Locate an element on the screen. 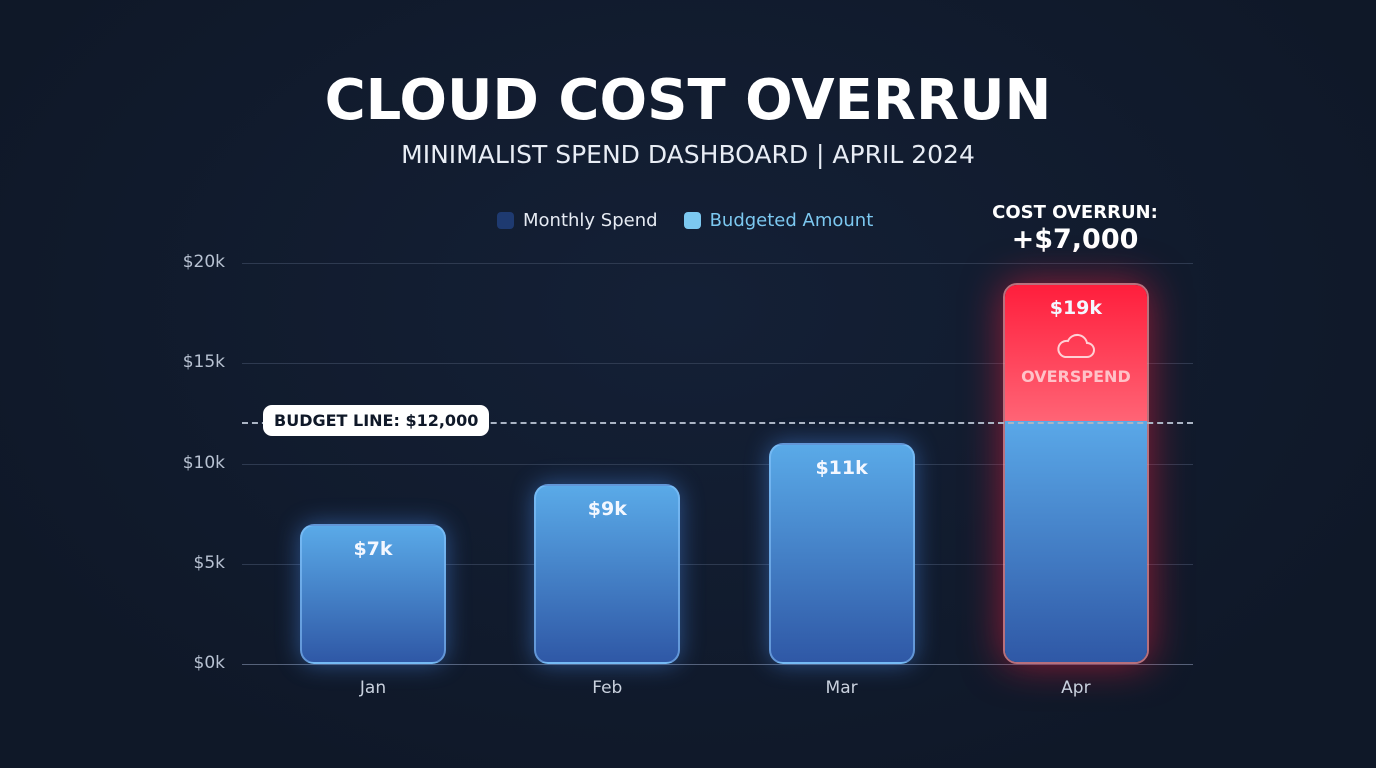 The image size is (1376, 768). y-tick-label: $15k is located at coordinates (203, 362).